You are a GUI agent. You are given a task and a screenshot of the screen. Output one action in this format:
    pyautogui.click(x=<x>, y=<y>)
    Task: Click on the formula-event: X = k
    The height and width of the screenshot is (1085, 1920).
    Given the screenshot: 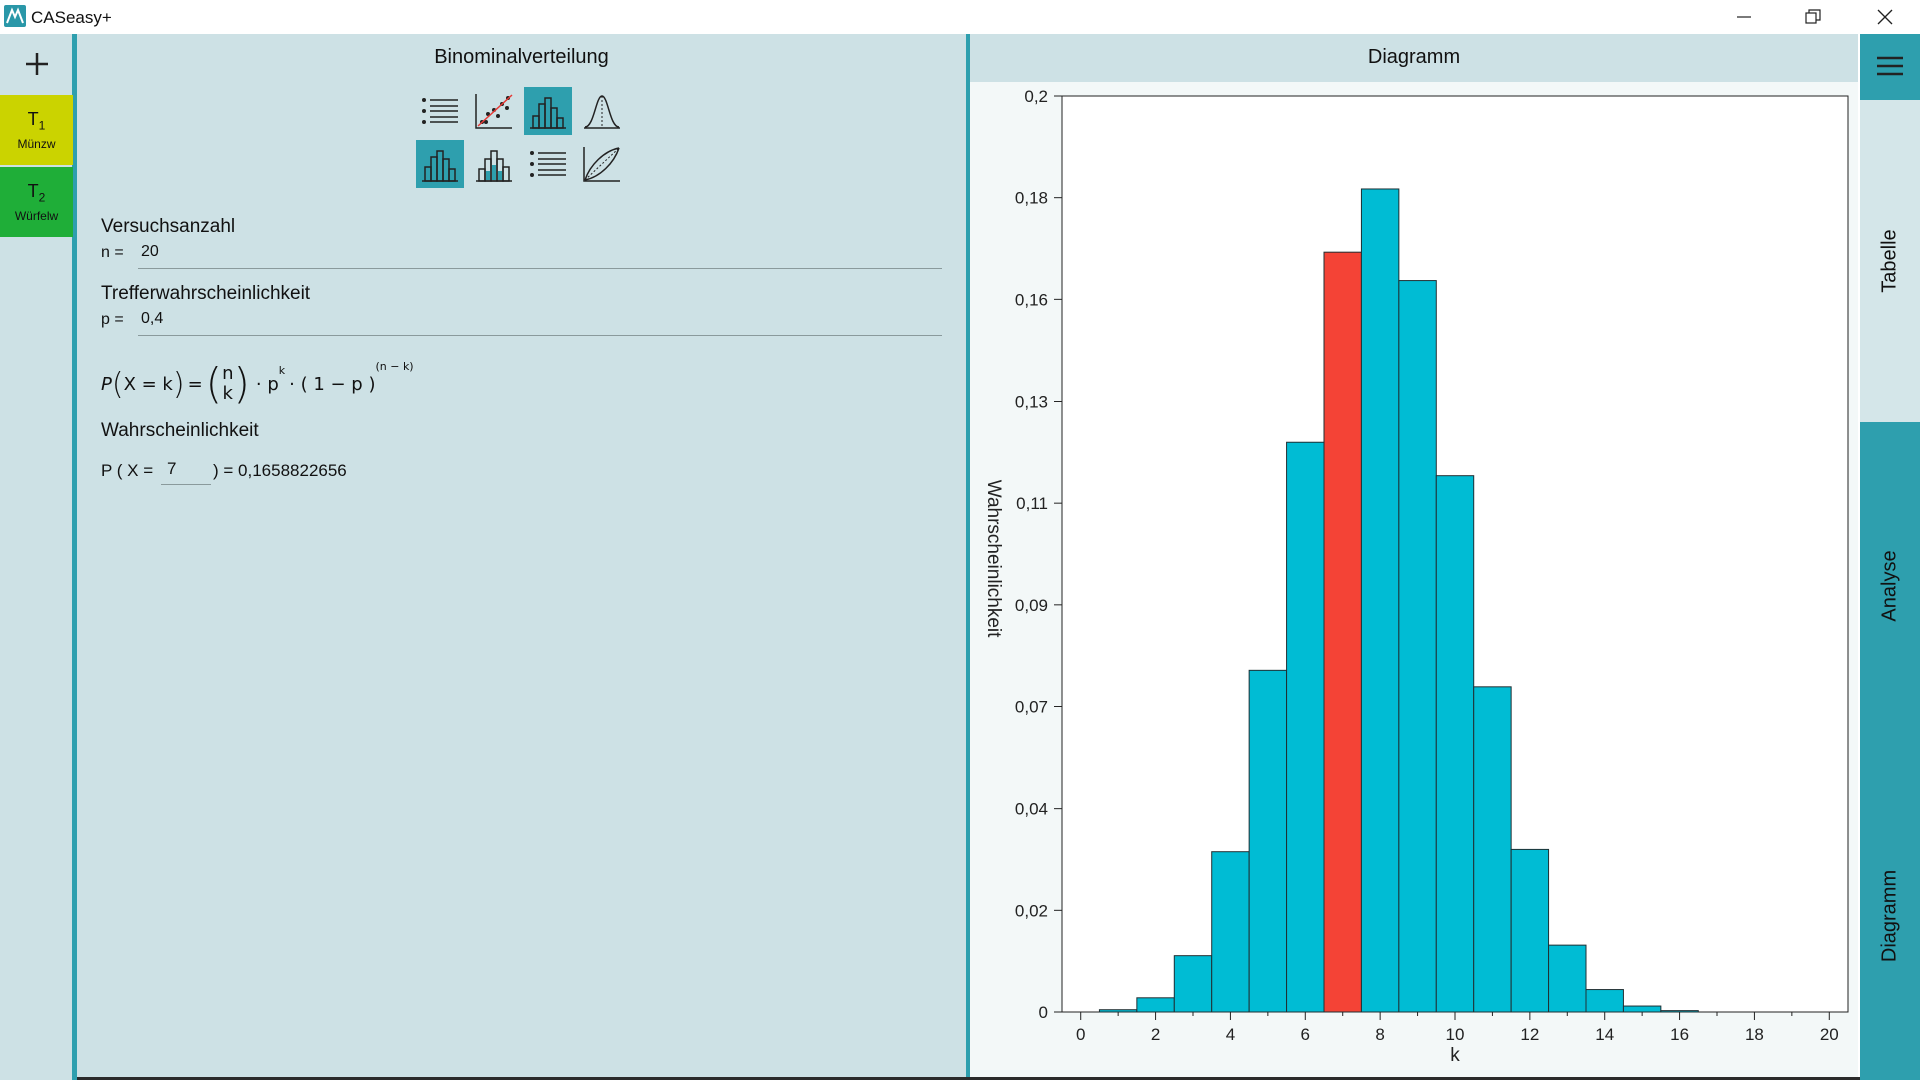 What is the action you would take?
    pyautogui.click(x=148, y=384)
    